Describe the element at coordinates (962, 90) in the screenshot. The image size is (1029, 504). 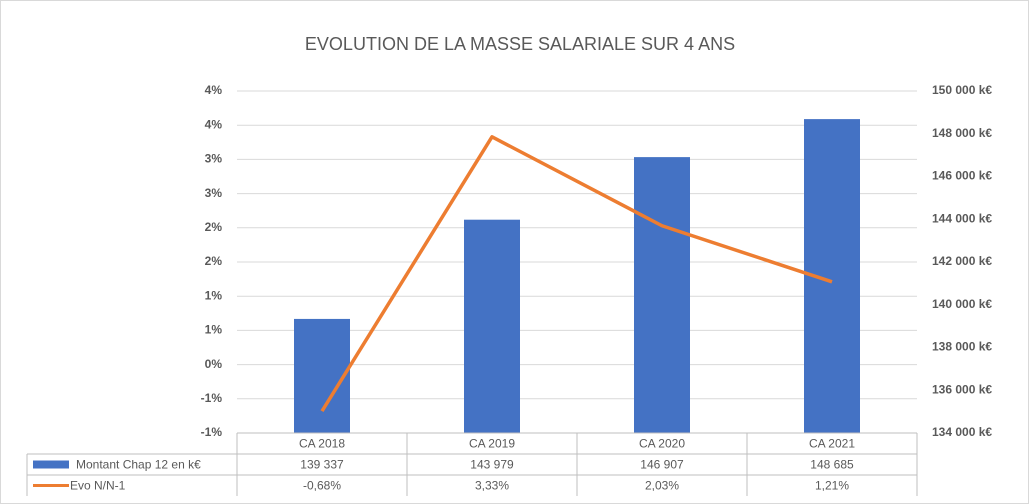
I see `y2-tick-label: 150 000 k€` at that location.